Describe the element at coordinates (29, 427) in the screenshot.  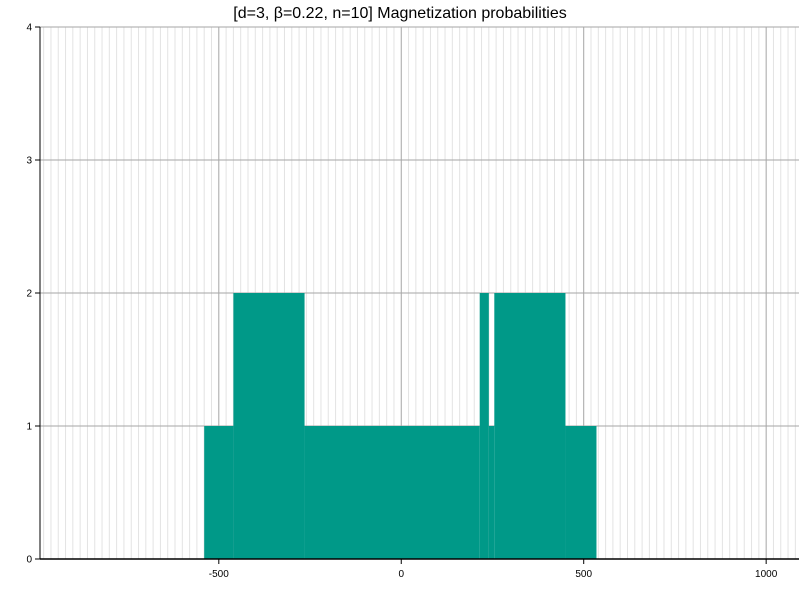
I see `y-tick-label: 1` at that location.